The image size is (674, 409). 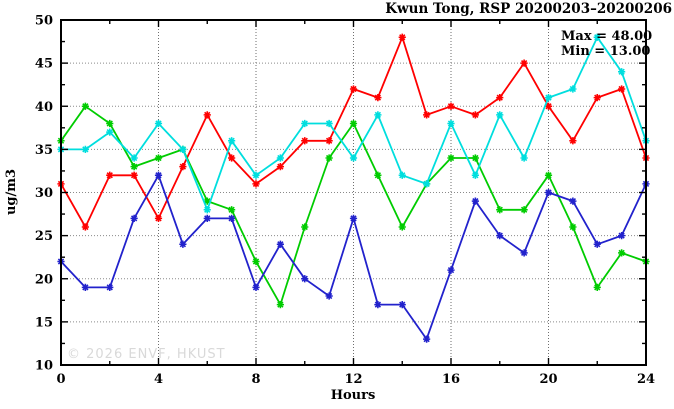 I want to click on y-tick-label: 20, so click(x=44, y=279).